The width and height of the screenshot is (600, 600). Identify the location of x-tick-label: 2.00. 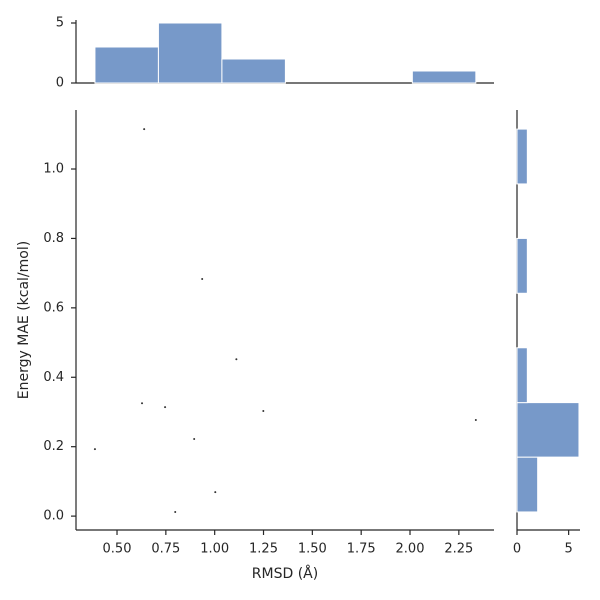
(410, 549).